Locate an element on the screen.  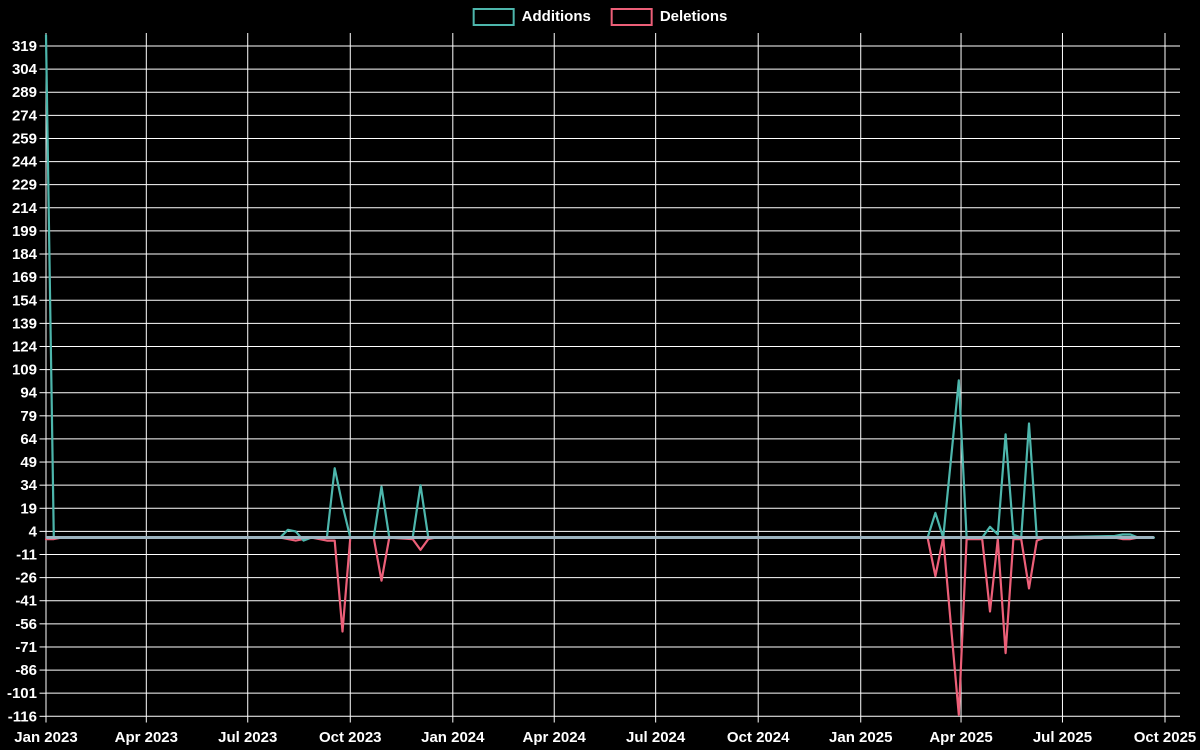
x-tick-label: Apr 2024 is located at coordinates (555, 737).